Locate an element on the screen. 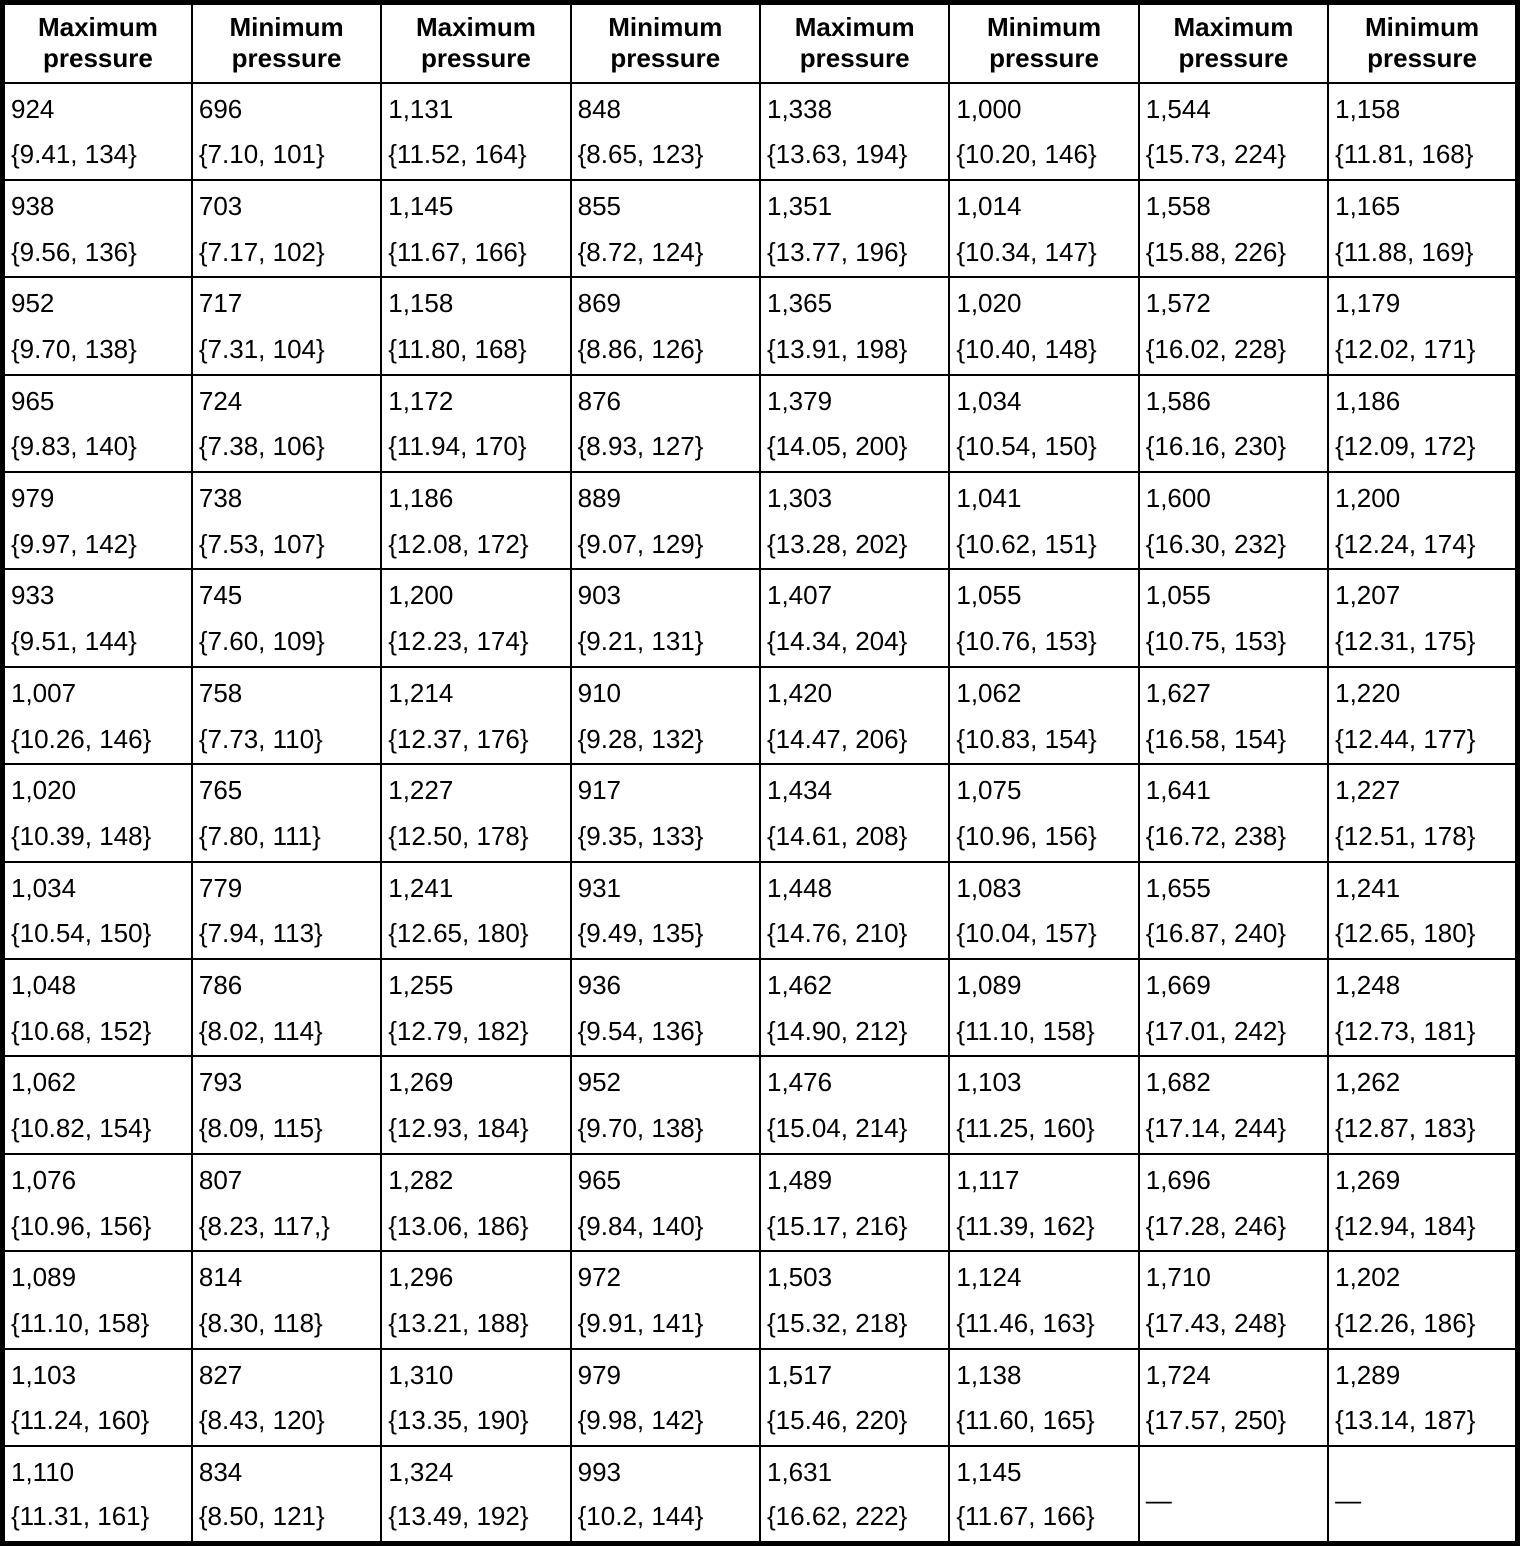 The width and height of the screenshot is (1520, 1546). pressure-cell-content: 1,517 {15.46, 220} is located at coordinates (854, 1397).